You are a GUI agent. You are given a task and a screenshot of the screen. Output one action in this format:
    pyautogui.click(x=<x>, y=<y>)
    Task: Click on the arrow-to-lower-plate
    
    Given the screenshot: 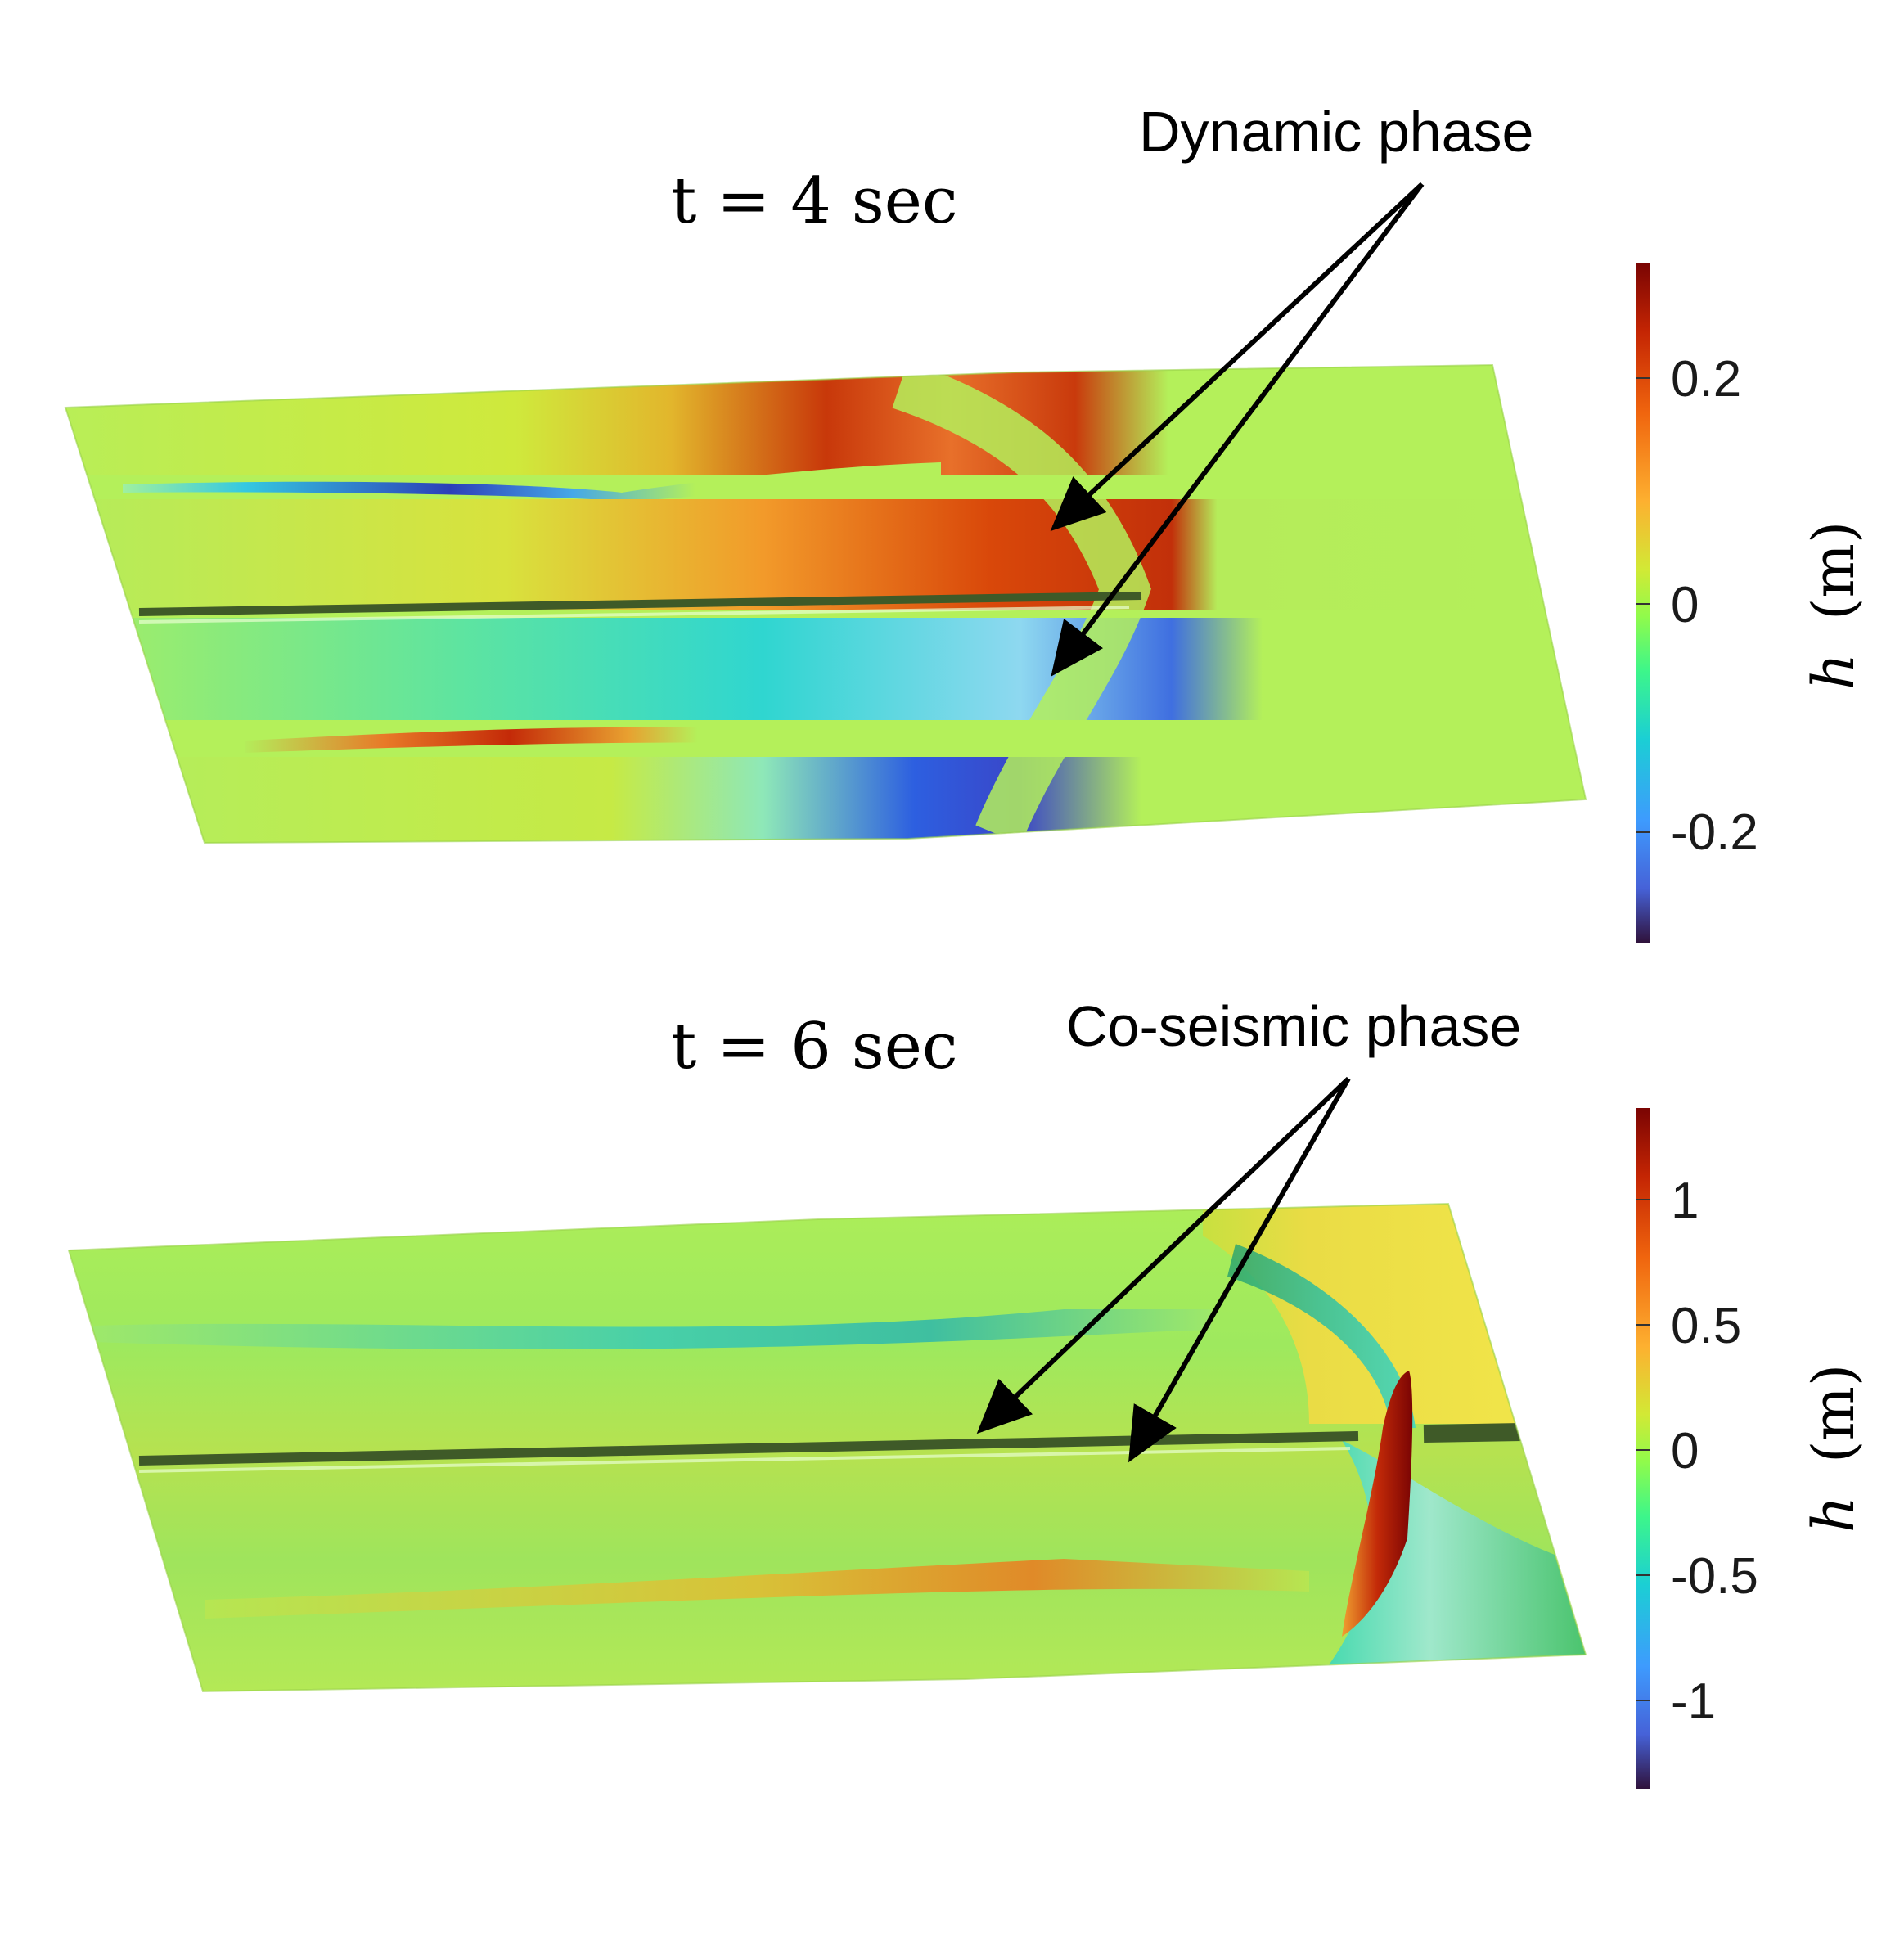 What is the action you would take?
    pyautogui.click(x=1239, y=1270)
    